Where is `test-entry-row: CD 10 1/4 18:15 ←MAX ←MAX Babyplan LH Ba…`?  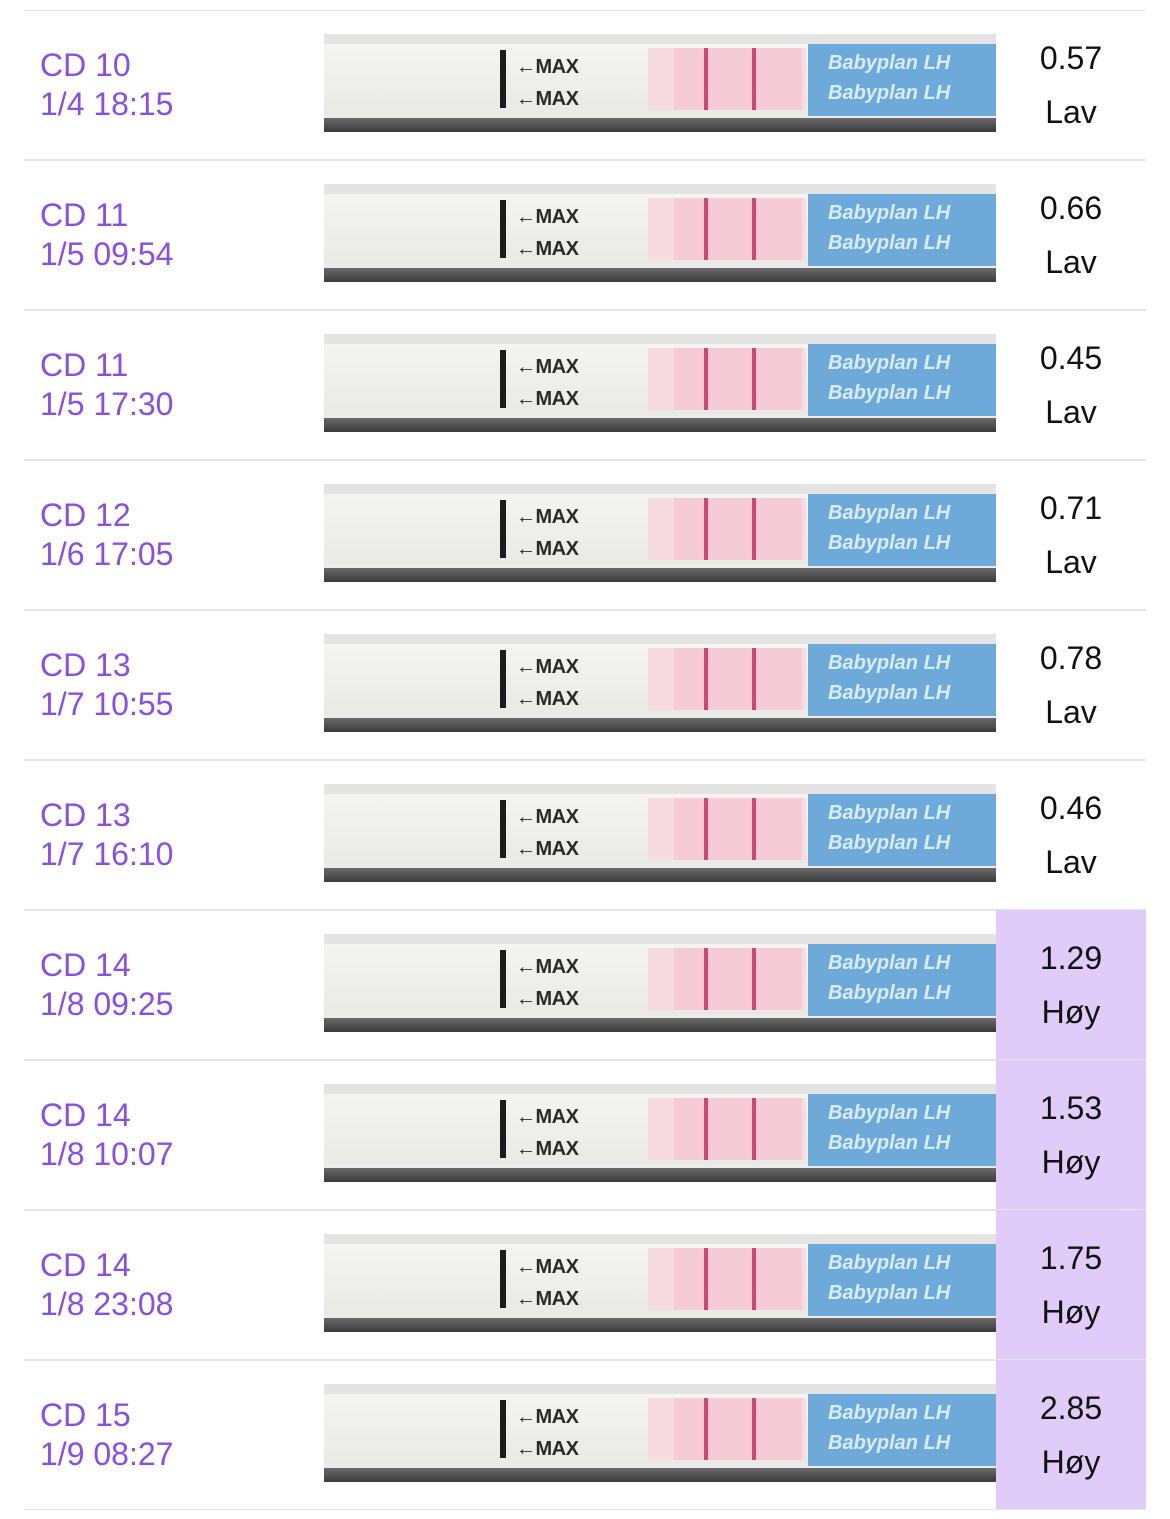 test-entry-row: CD 10 1/4 18:15 ←MAX ←MAX Babyplan LH Ba… is located at coordinates (585, 85).